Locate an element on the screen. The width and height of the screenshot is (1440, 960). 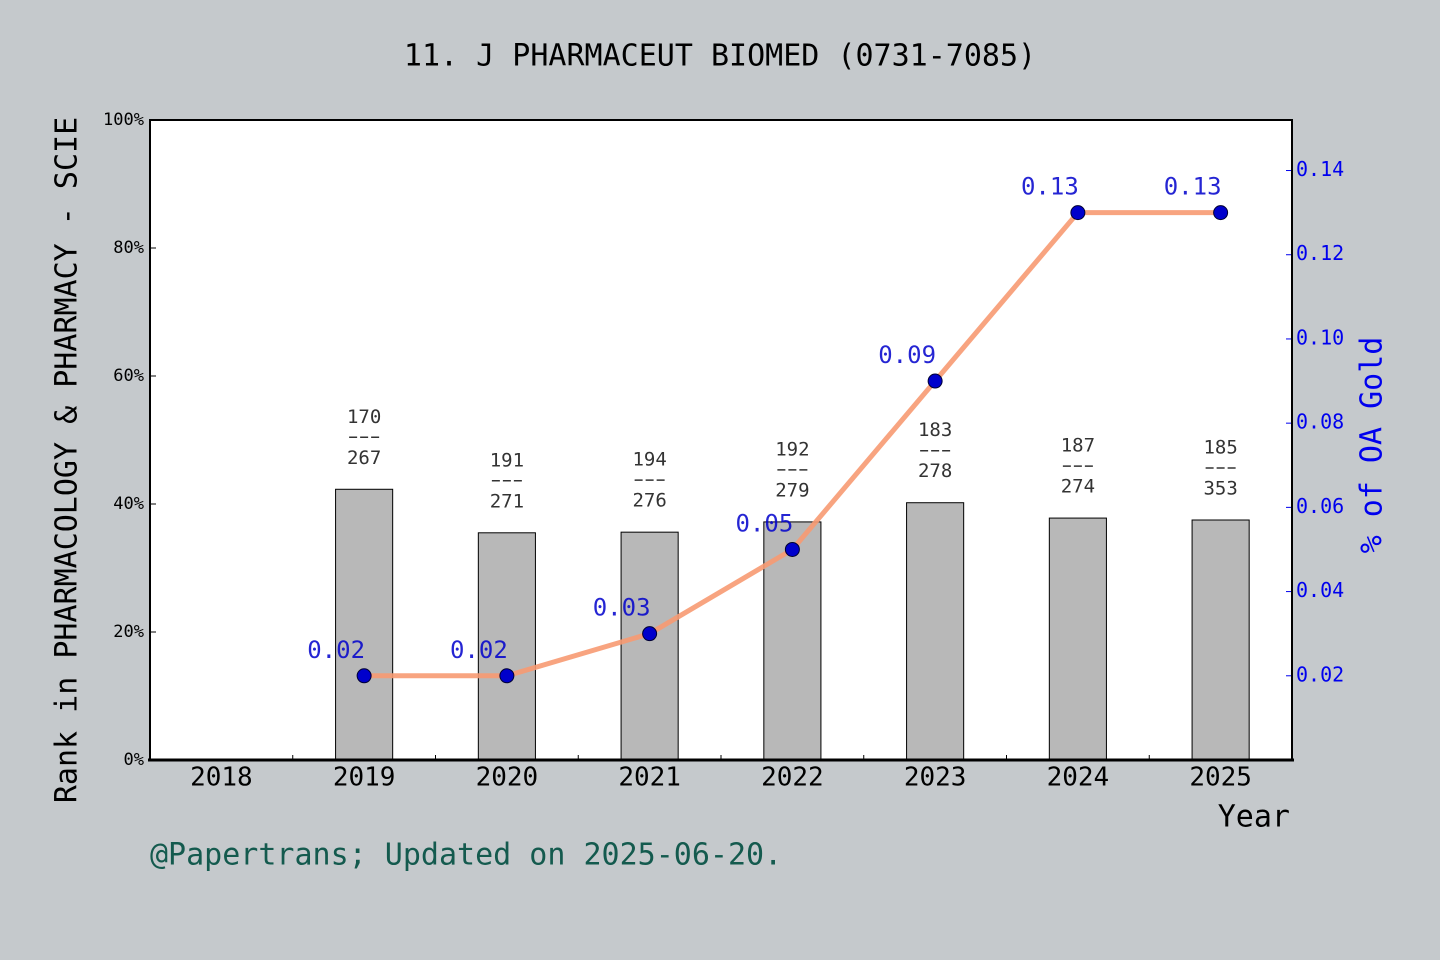
total-label: 274 is located at coordinates (1078, 487).